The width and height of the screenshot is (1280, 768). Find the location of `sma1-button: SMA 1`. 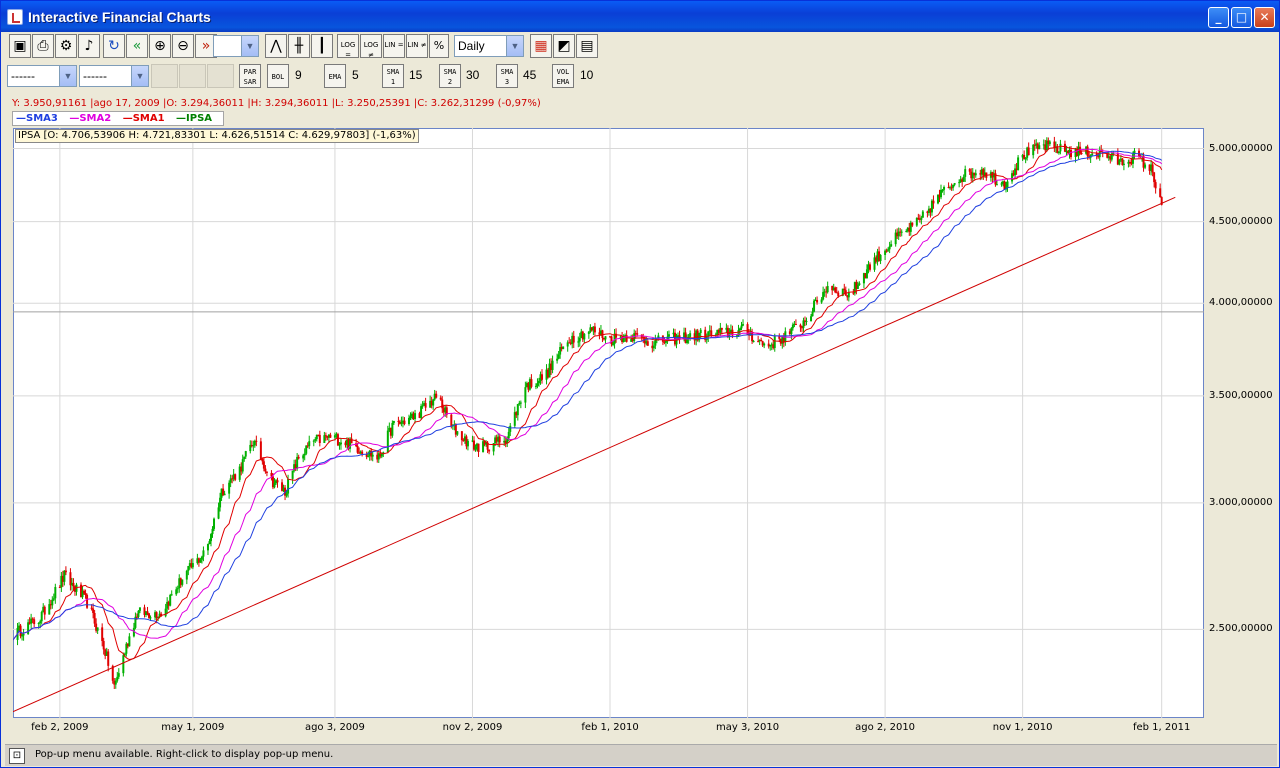

sma1-button: SMA 1 is located at coordinates (393, 76).